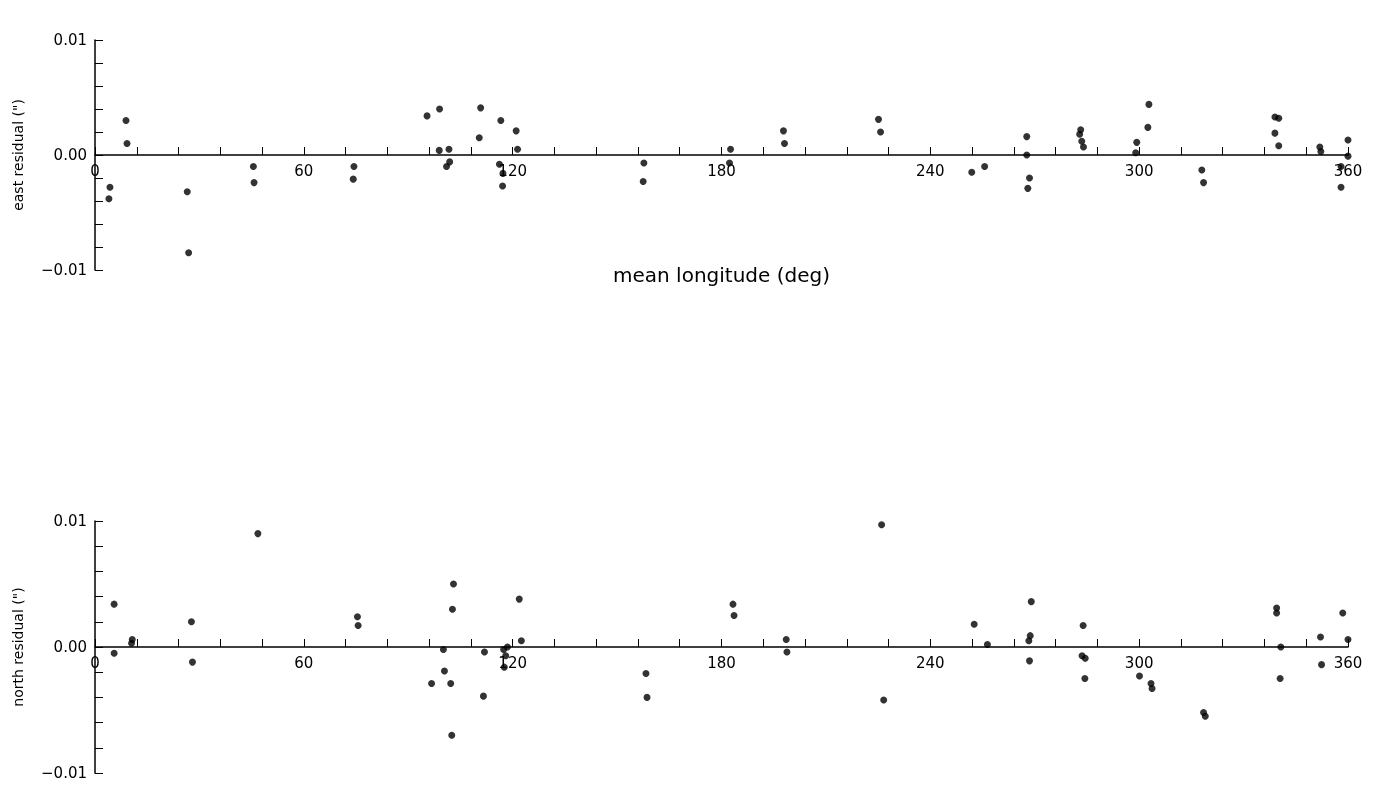  What do you see at coordinates (18, 647) in the screenshot?
I see `y-axis-title: north residual (")` at bounding box center [18, 647].